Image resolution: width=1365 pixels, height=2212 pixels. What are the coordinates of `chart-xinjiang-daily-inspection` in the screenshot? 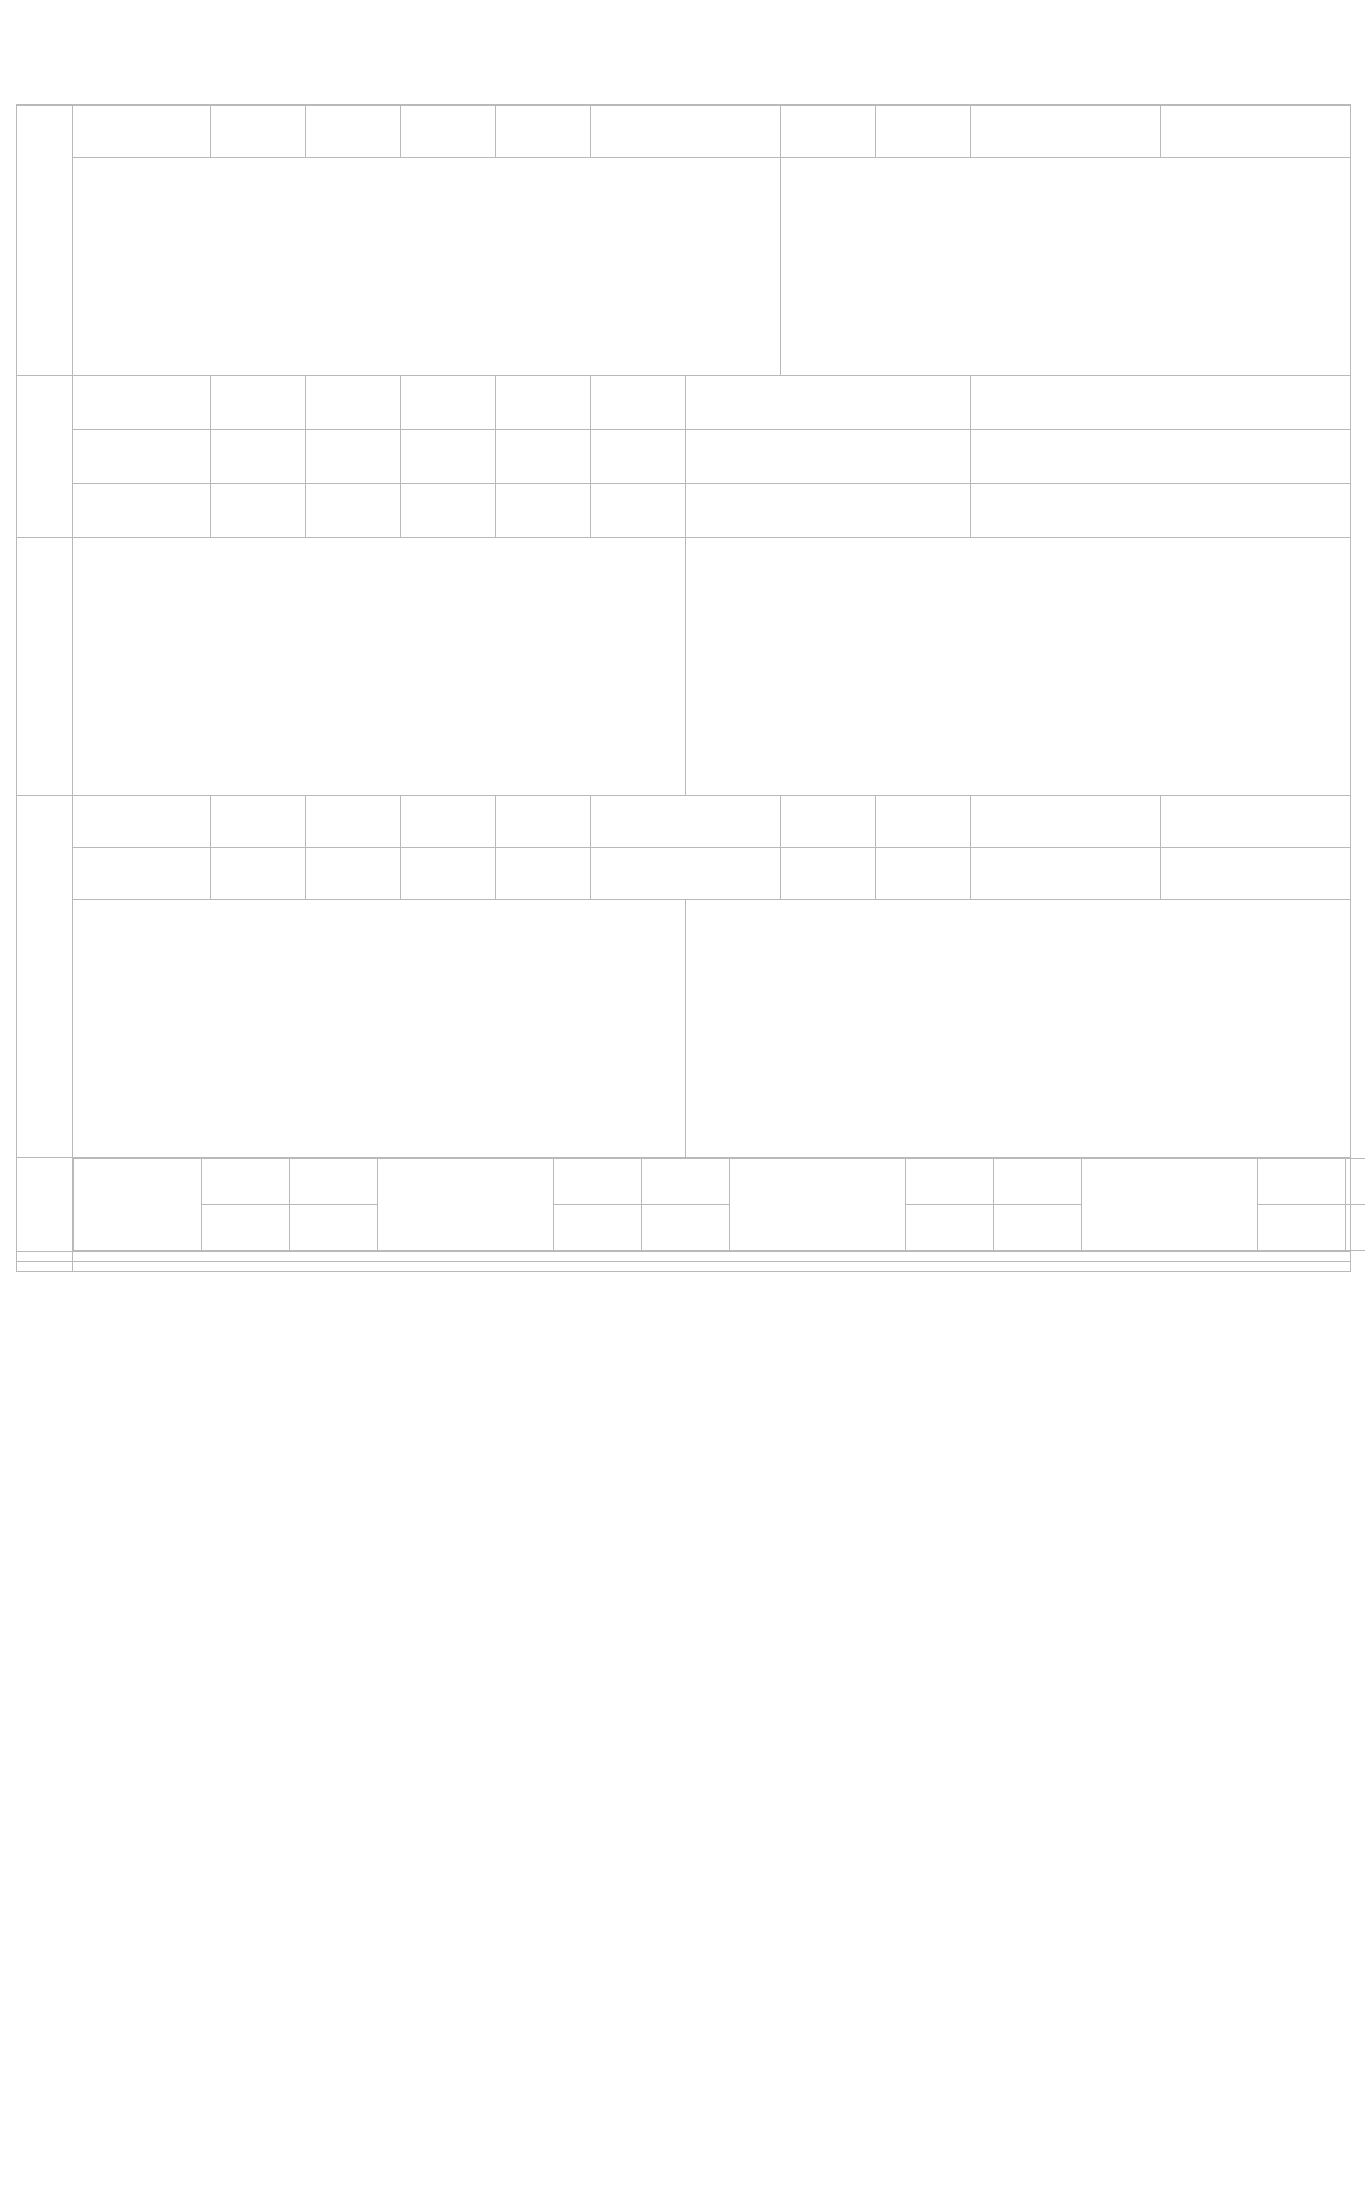 It's located at (426, 266).